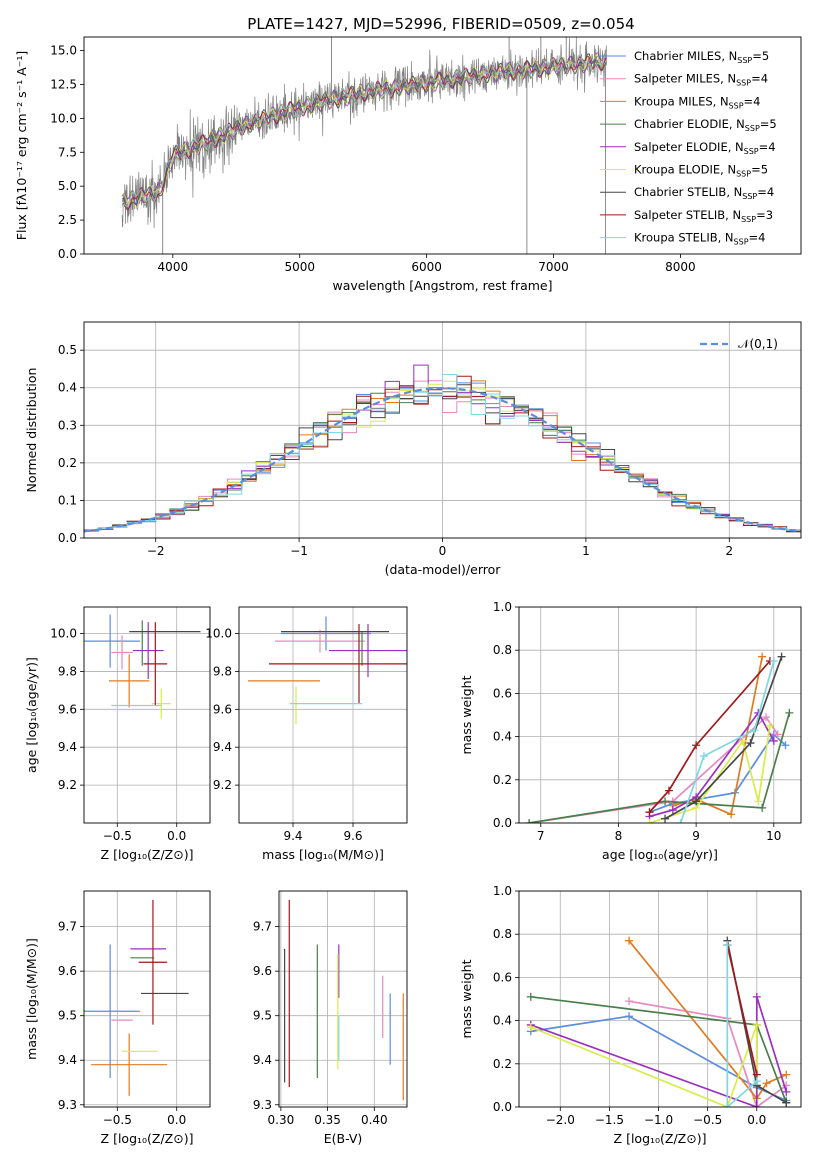 Image resolution: width=819 pixels, height=1170 pixels. What do you see at coordinates (658, 1120) in the screenshot?
I see `x-tick-label: −1.0` at bounding box center [658, 1120].